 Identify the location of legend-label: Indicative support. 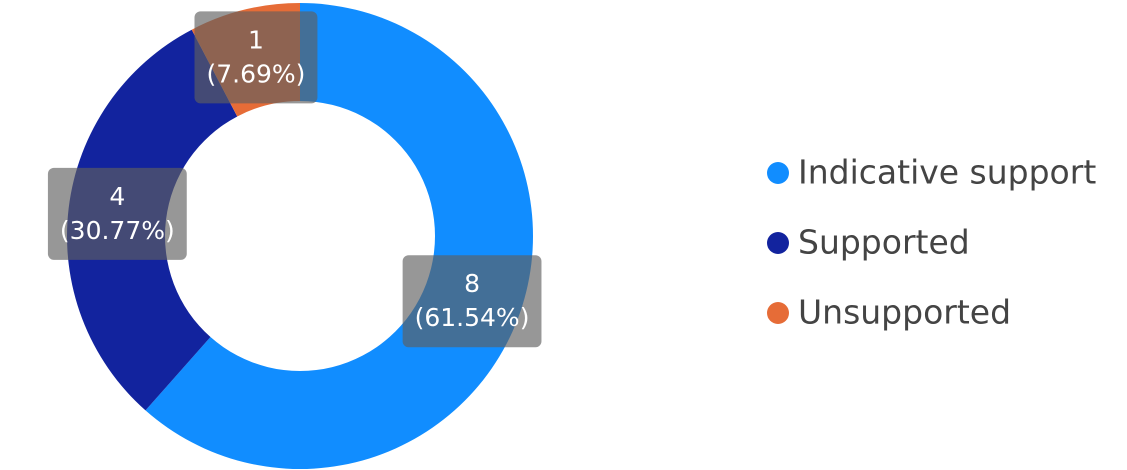
(947, 172).